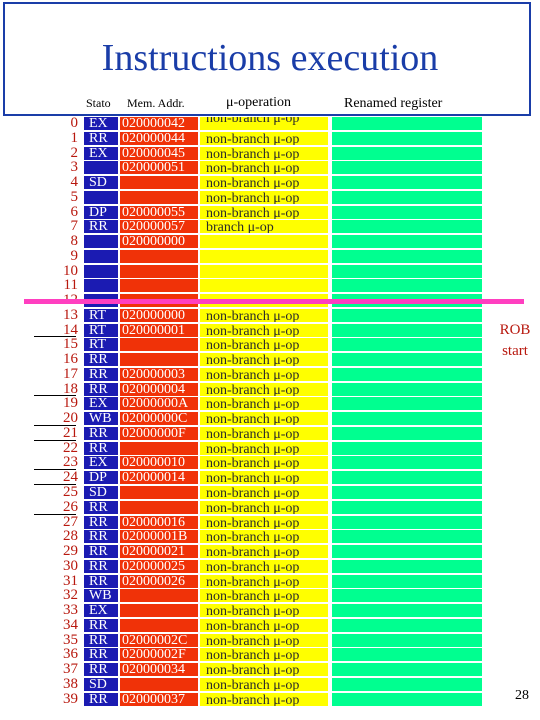 The height and width of the screenshot is (720, 540). What do you see at coordinates (70, 403) in the screenshot?
I see `row-index: 19` at bounding box center [70, 403].